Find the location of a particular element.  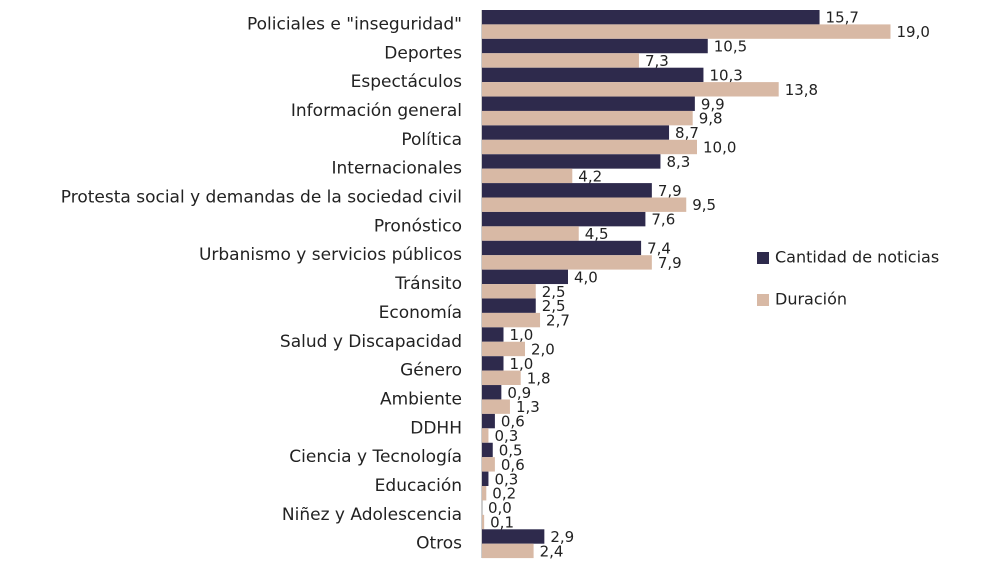

category-label: Pronóstico is located at coordinates (418, 226).